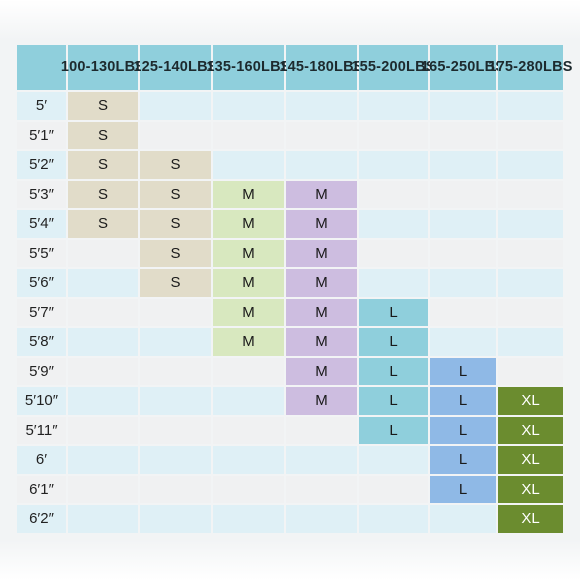 This screenshot has width=580, height=580. I want to click on row-height-label: 5′7″, so click(41, 312).